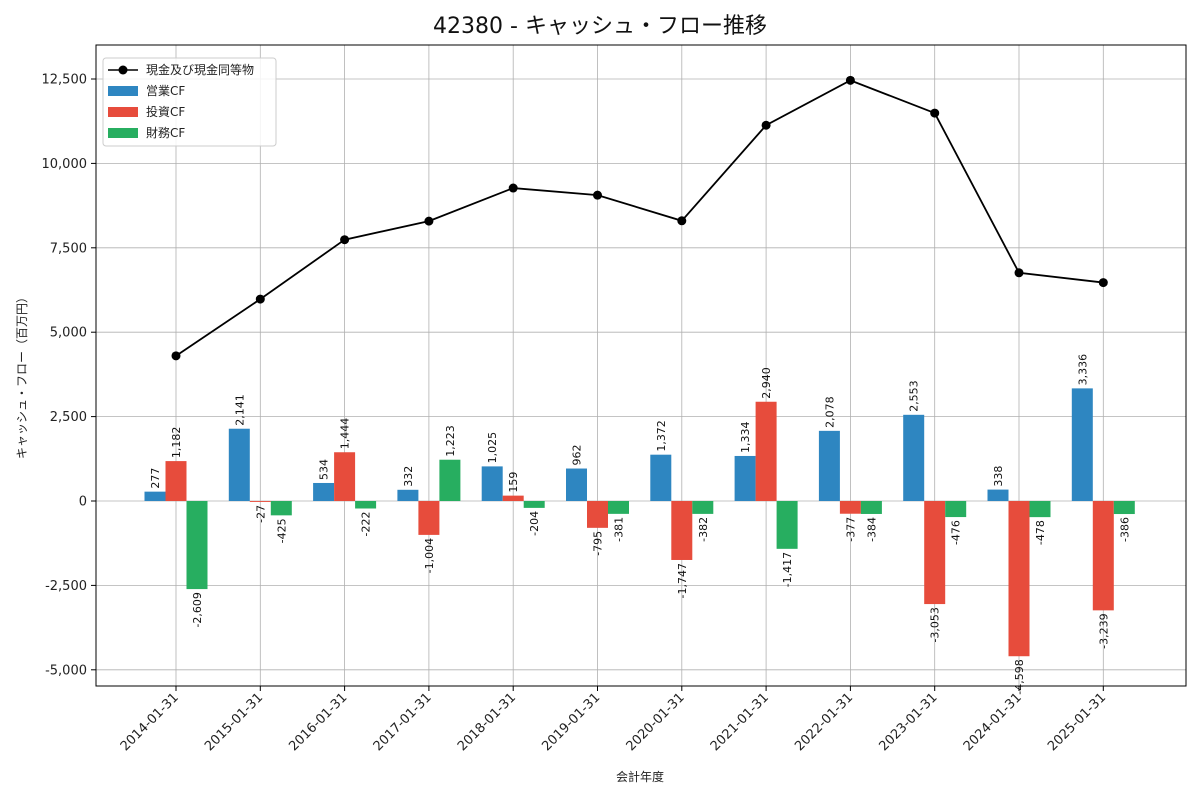 The width and height of the screenshot is (1200, 800). Describe the element at coordinates (123, 133) in the screenshot. I see `legend-swatch-financing` at that location.